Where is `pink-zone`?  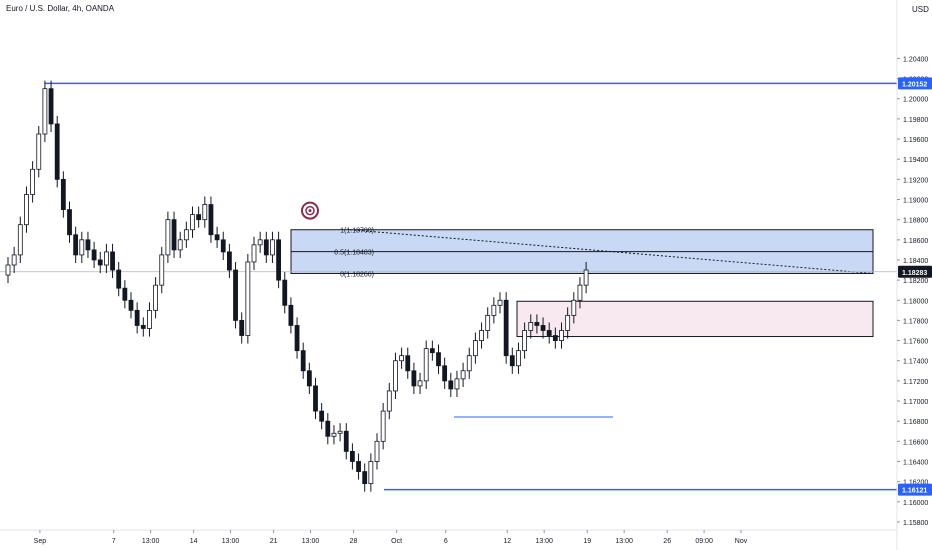 pink-zone is located at coordinates (695, 319).